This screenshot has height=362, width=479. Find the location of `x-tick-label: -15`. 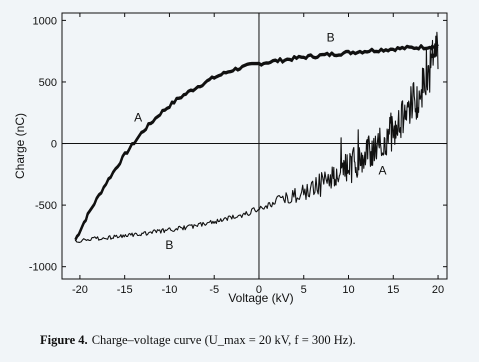

x-tick-label: -15 is located at coordinates (125, 290).